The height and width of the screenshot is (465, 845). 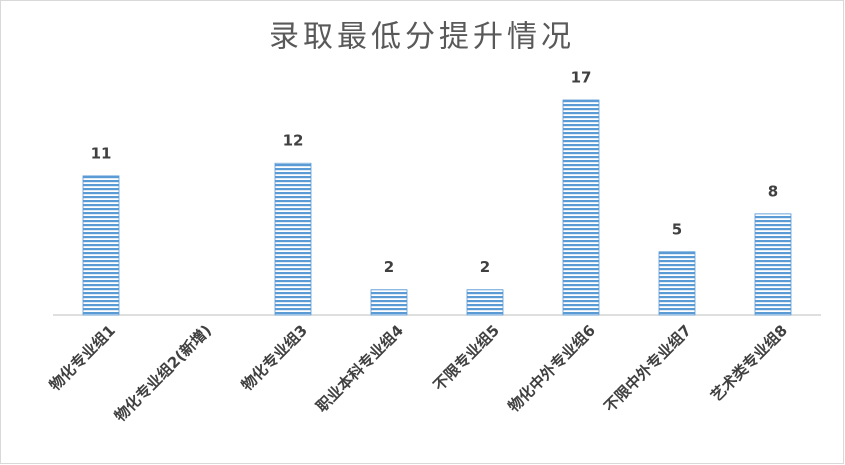 What do you see at coordinates (677, 229) in the screenshot?
I see `data-label: 5` at bounding box center [677, 229].